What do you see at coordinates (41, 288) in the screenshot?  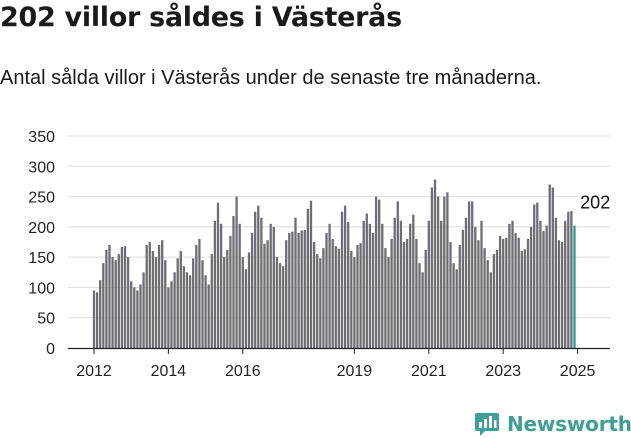 I see `y-tick-label: 100` at bounding box center [41, 288].